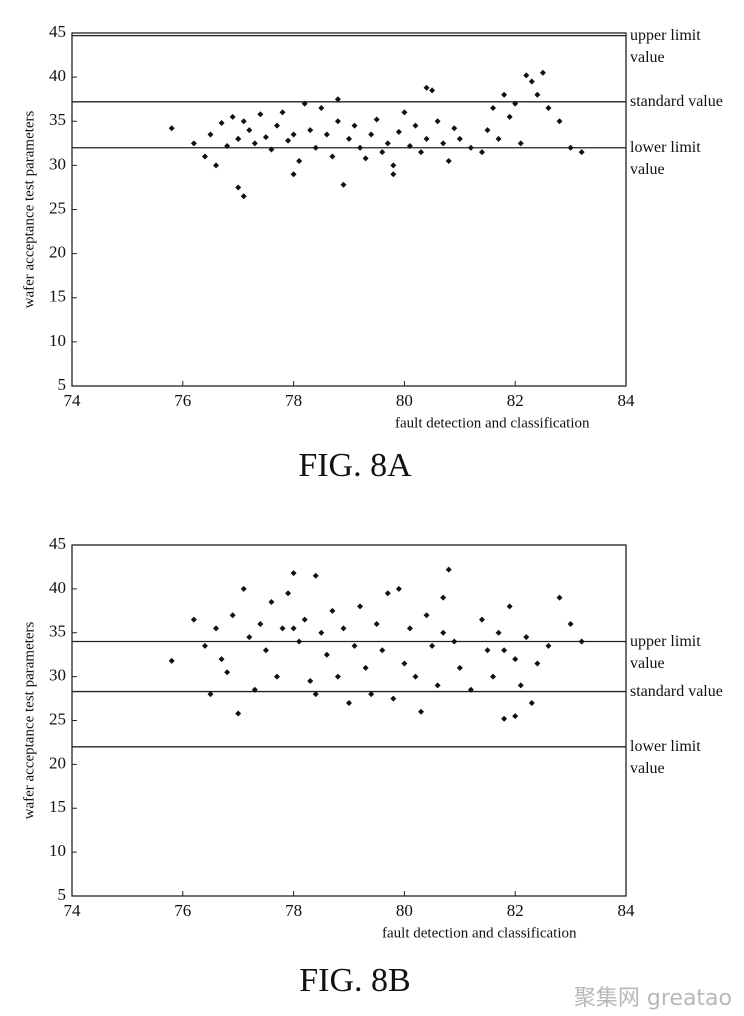  Describe the element at coordinates (665, 158) in the screenshot. I see `reference-label: lower limit value` at that location.